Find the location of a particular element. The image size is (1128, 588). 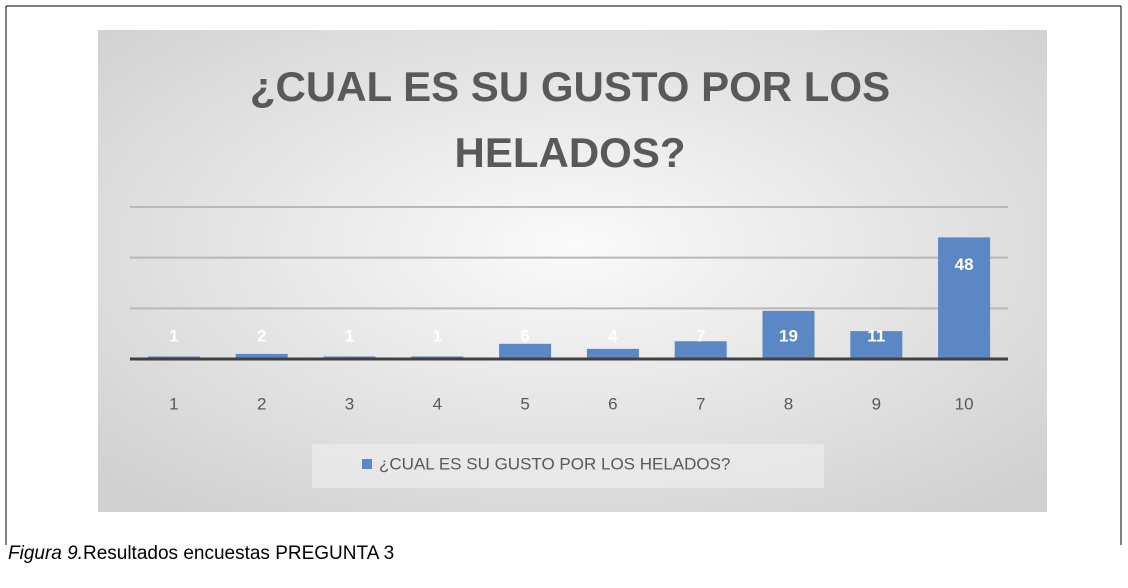

legend-box is located at coordinates (568, 466).